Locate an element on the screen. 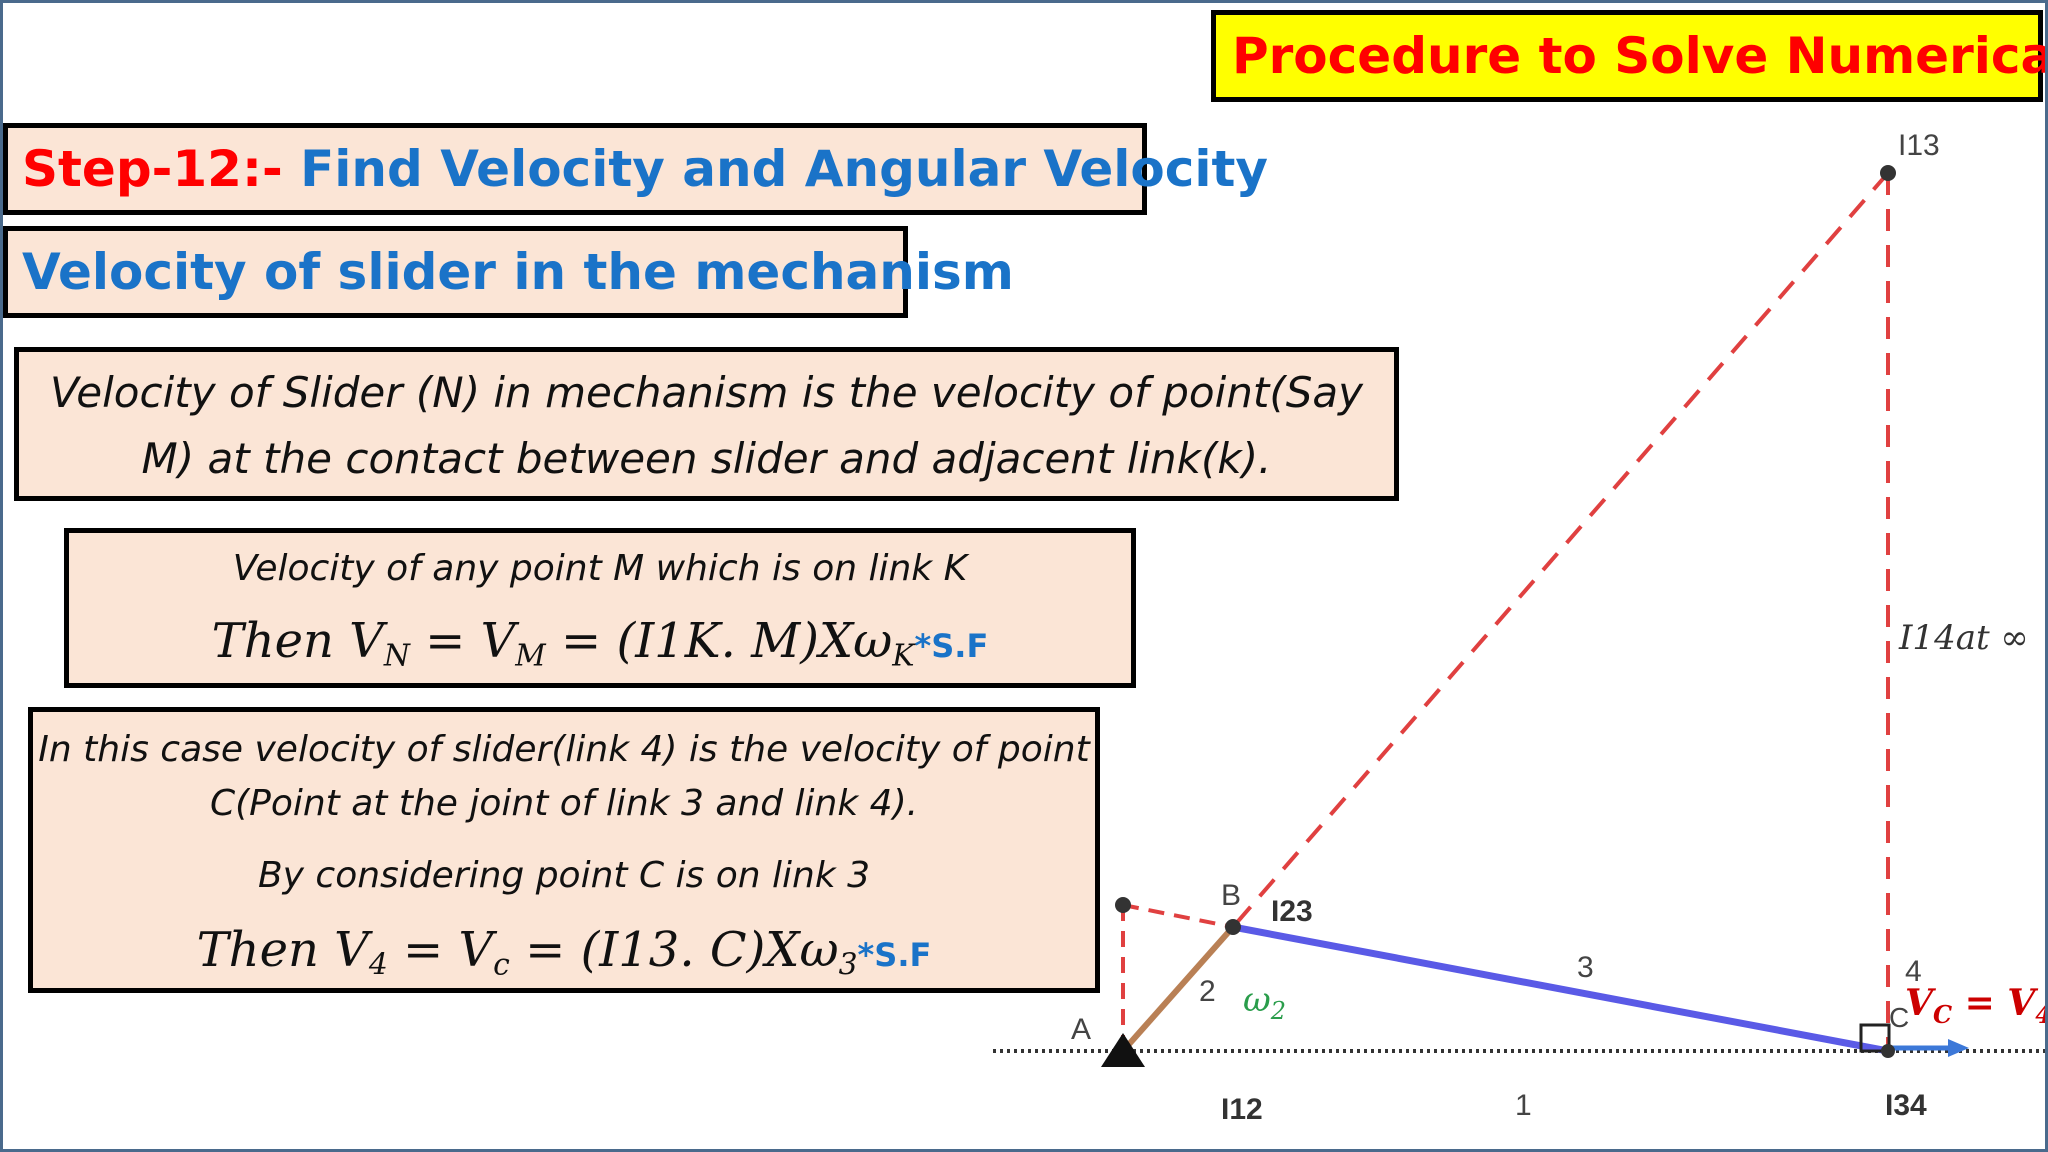 Image resolution: width=2048 pixels, height=1152 pixels. step-title: Find Velocity and Angular Velocity is located at coordinates (784, 169).